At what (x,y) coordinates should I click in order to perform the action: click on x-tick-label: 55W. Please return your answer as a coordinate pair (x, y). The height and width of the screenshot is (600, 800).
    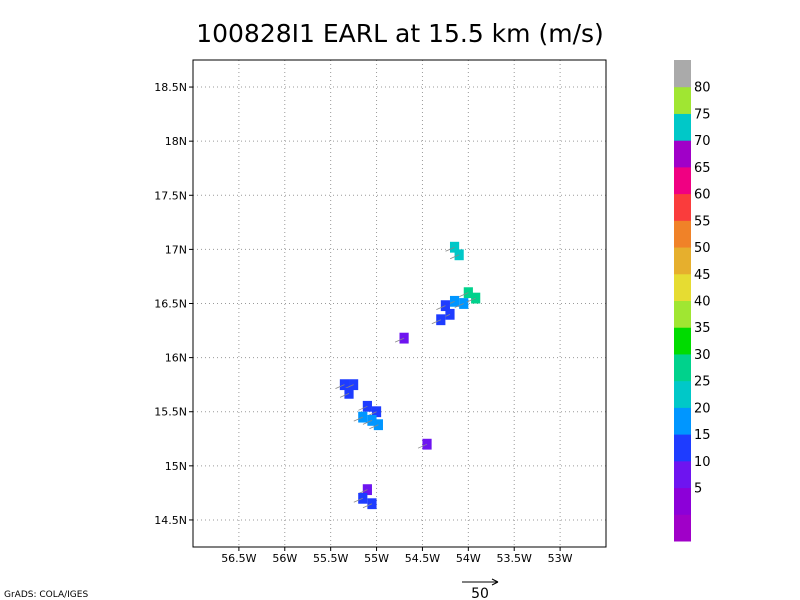
    Looking at the image, I should click on (376, 558).